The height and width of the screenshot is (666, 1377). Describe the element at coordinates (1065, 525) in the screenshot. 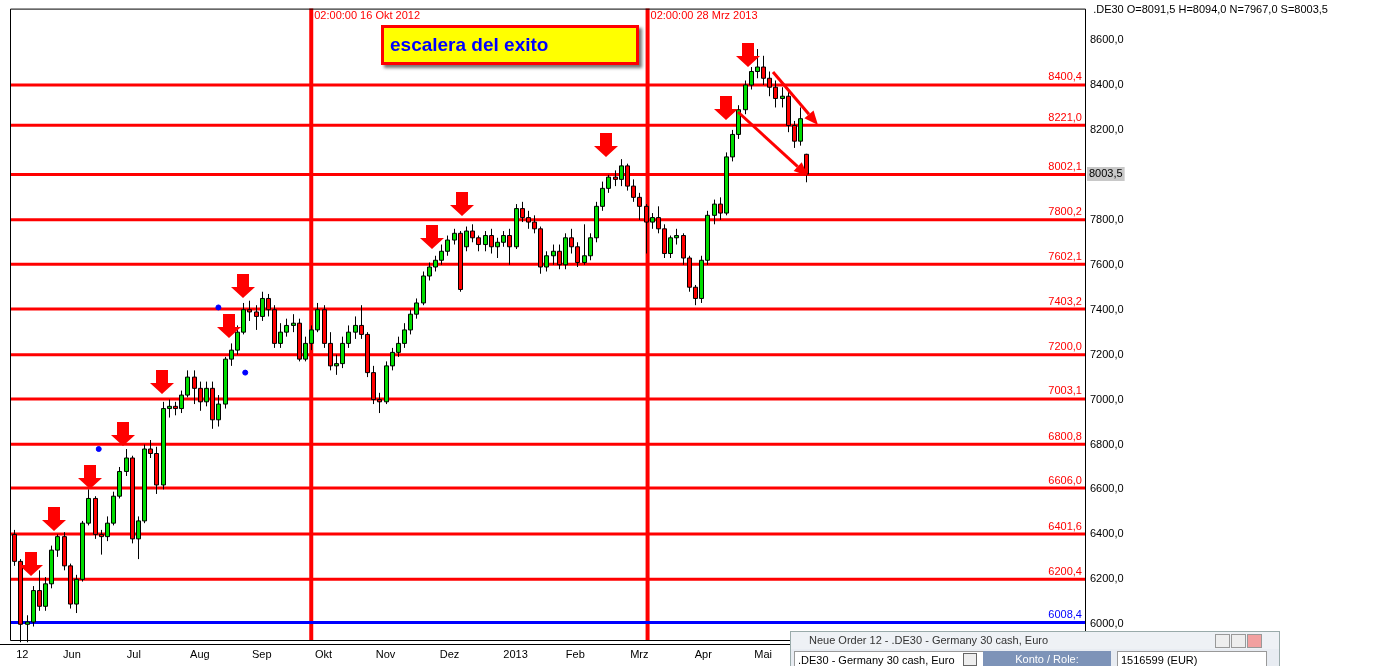

I see `ref-line-label: 6401,6` at that location.